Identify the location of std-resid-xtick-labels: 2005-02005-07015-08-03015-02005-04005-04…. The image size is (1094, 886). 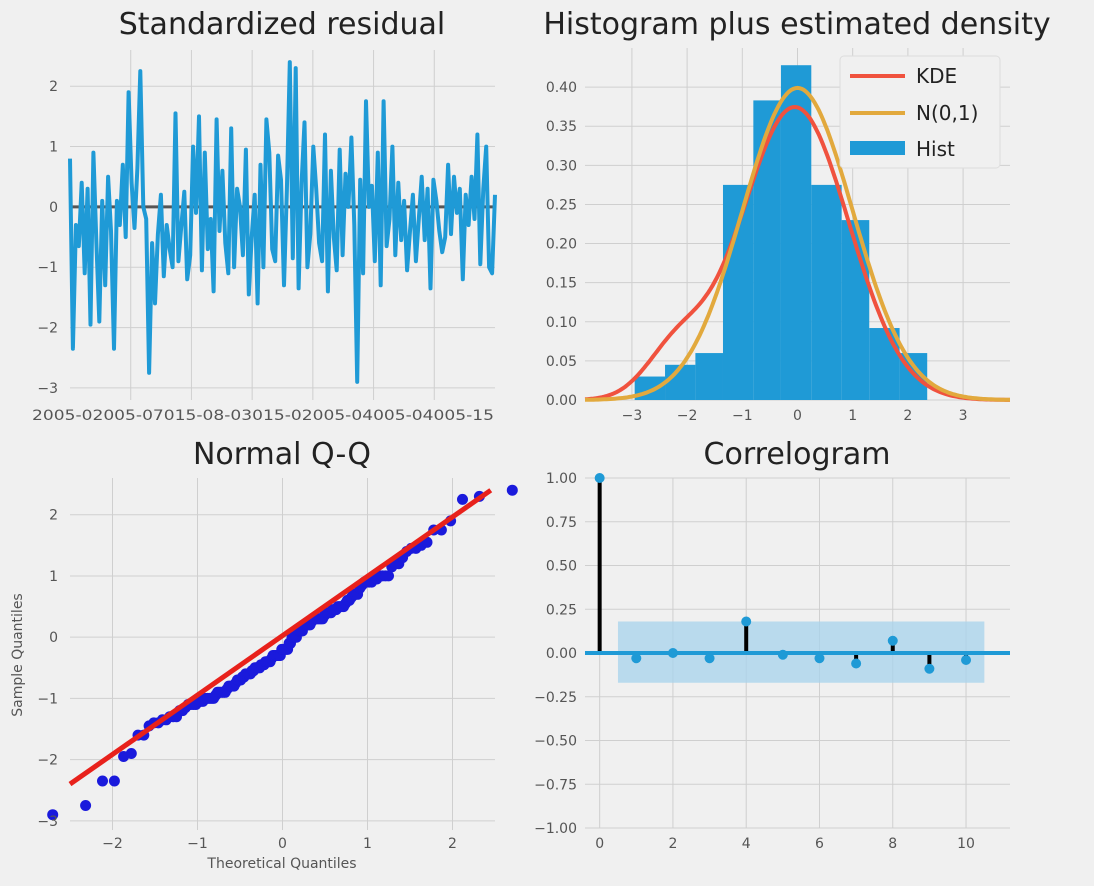
(263, 416).